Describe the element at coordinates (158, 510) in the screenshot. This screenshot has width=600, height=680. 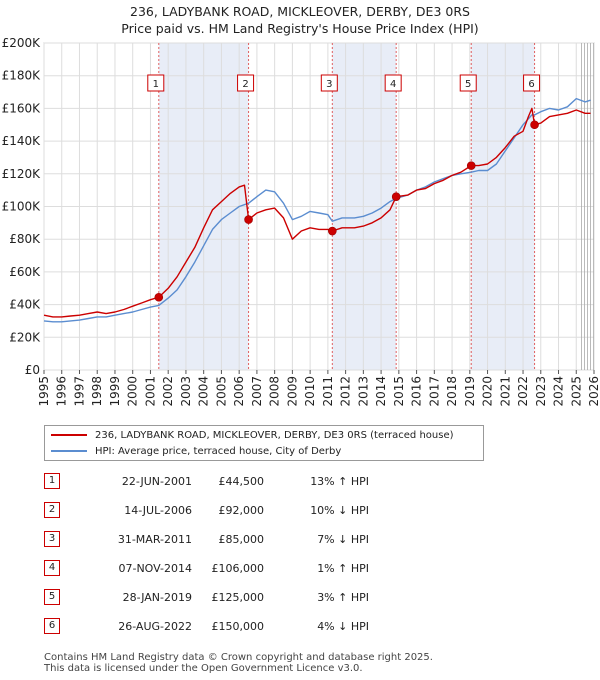
I see `sale-date: 14-JUL-2006` at that location.